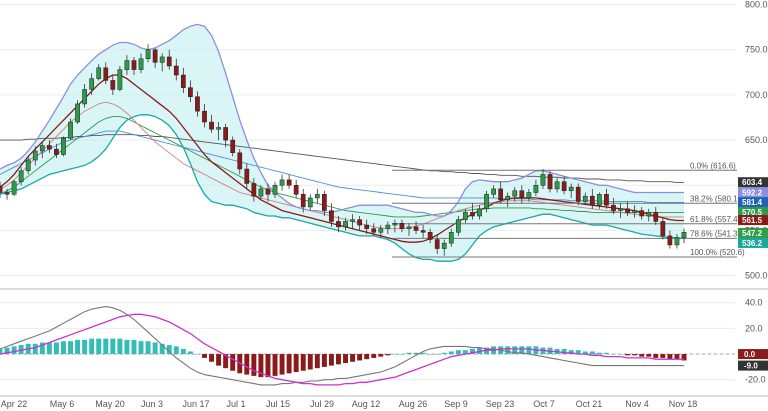  I want to click on osc-tag, so click(753, 365).